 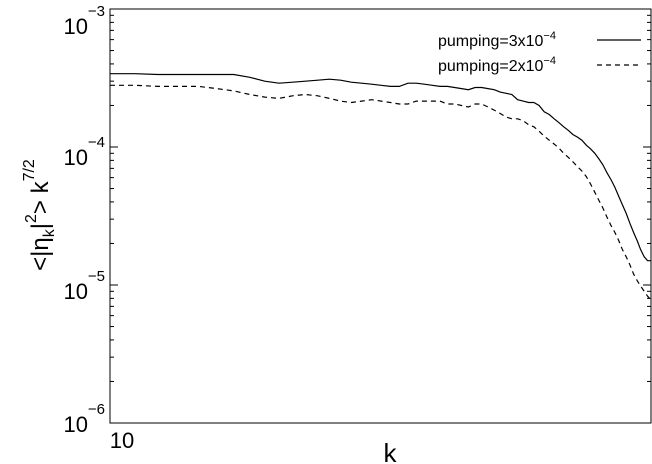 I want to click on legend: pumping=3x10−4 pumping=2x10−4, so click(x=539, y=52).